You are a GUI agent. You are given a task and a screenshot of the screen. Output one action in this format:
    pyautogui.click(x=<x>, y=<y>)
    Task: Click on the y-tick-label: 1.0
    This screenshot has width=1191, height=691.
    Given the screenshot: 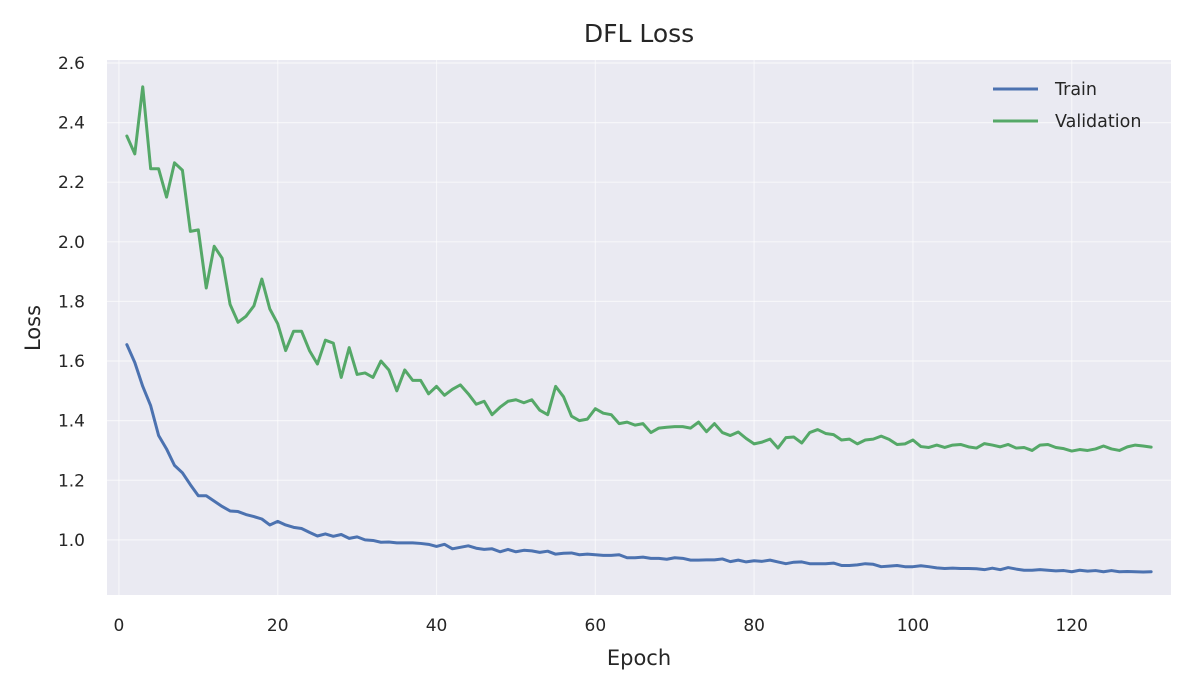 What is the action you would take?
    pyautogui.click(x=71, y=541)
    